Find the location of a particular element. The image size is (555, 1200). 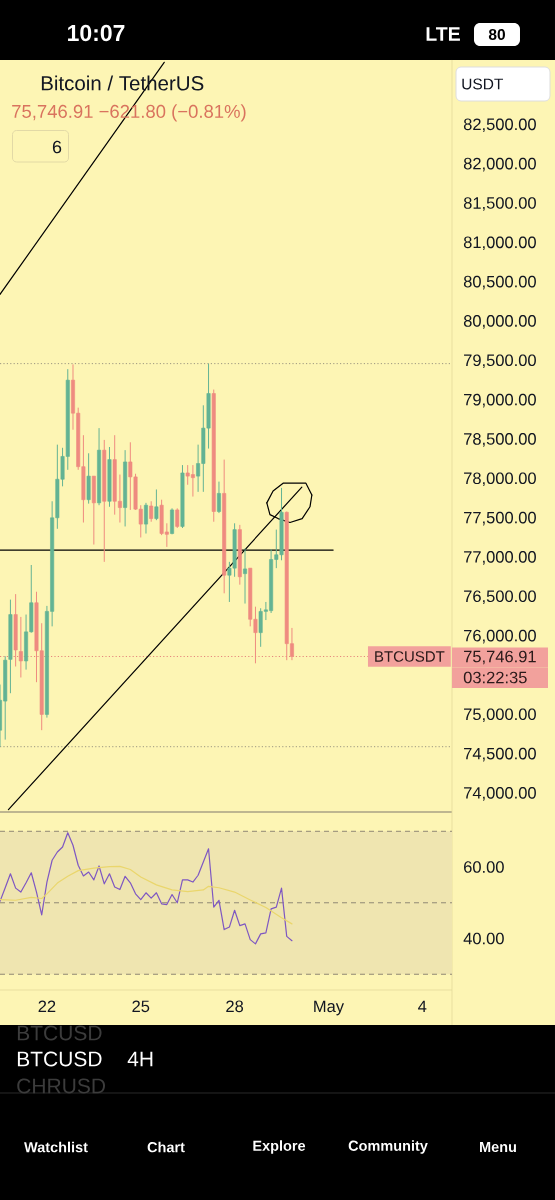

y-tick-label: 77,000.00 is located at coordinates (500, 558).